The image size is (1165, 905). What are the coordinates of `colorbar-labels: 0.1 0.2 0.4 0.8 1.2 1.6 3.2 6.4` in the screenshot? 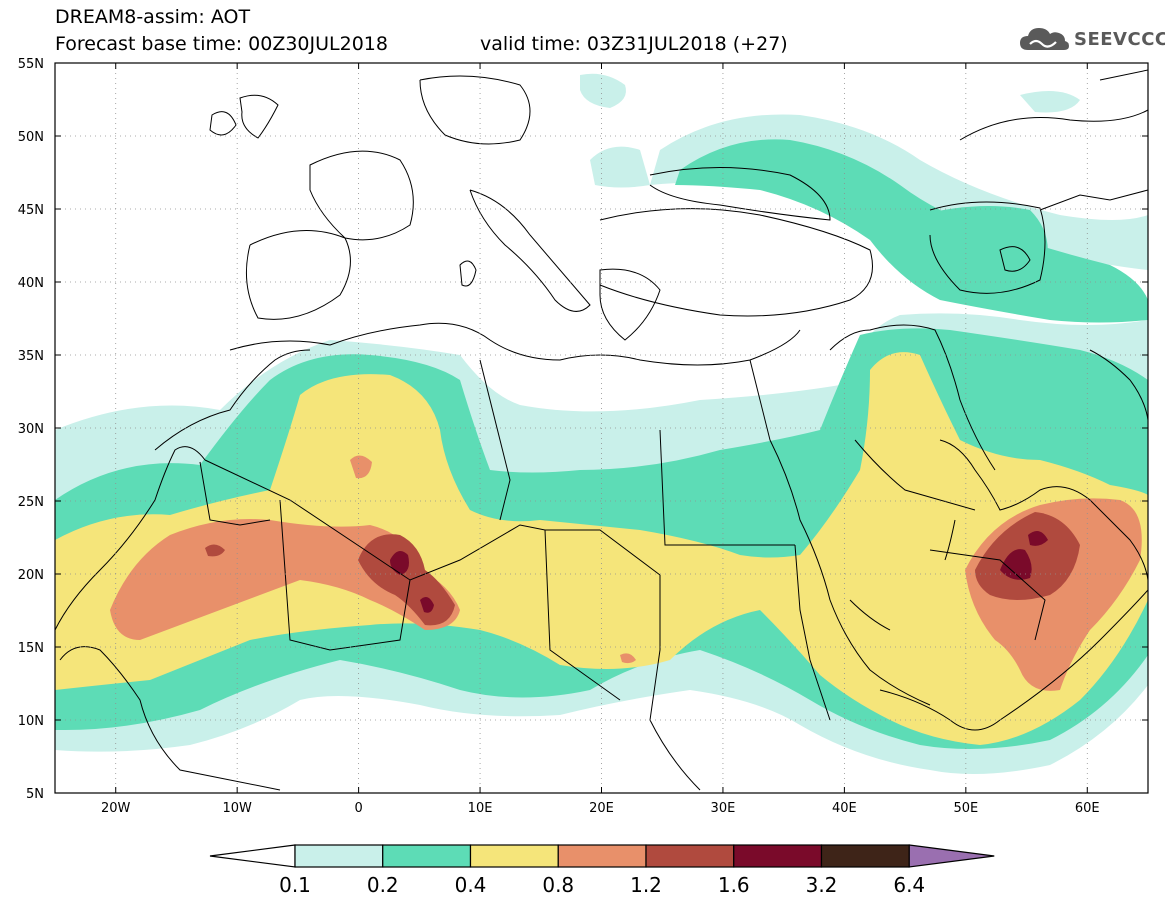 It's located at (602, 885).